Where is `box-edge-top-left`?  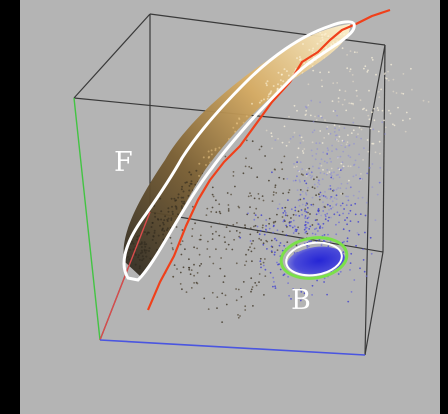 box-edge-top-left is located at coordinates (112, 56).